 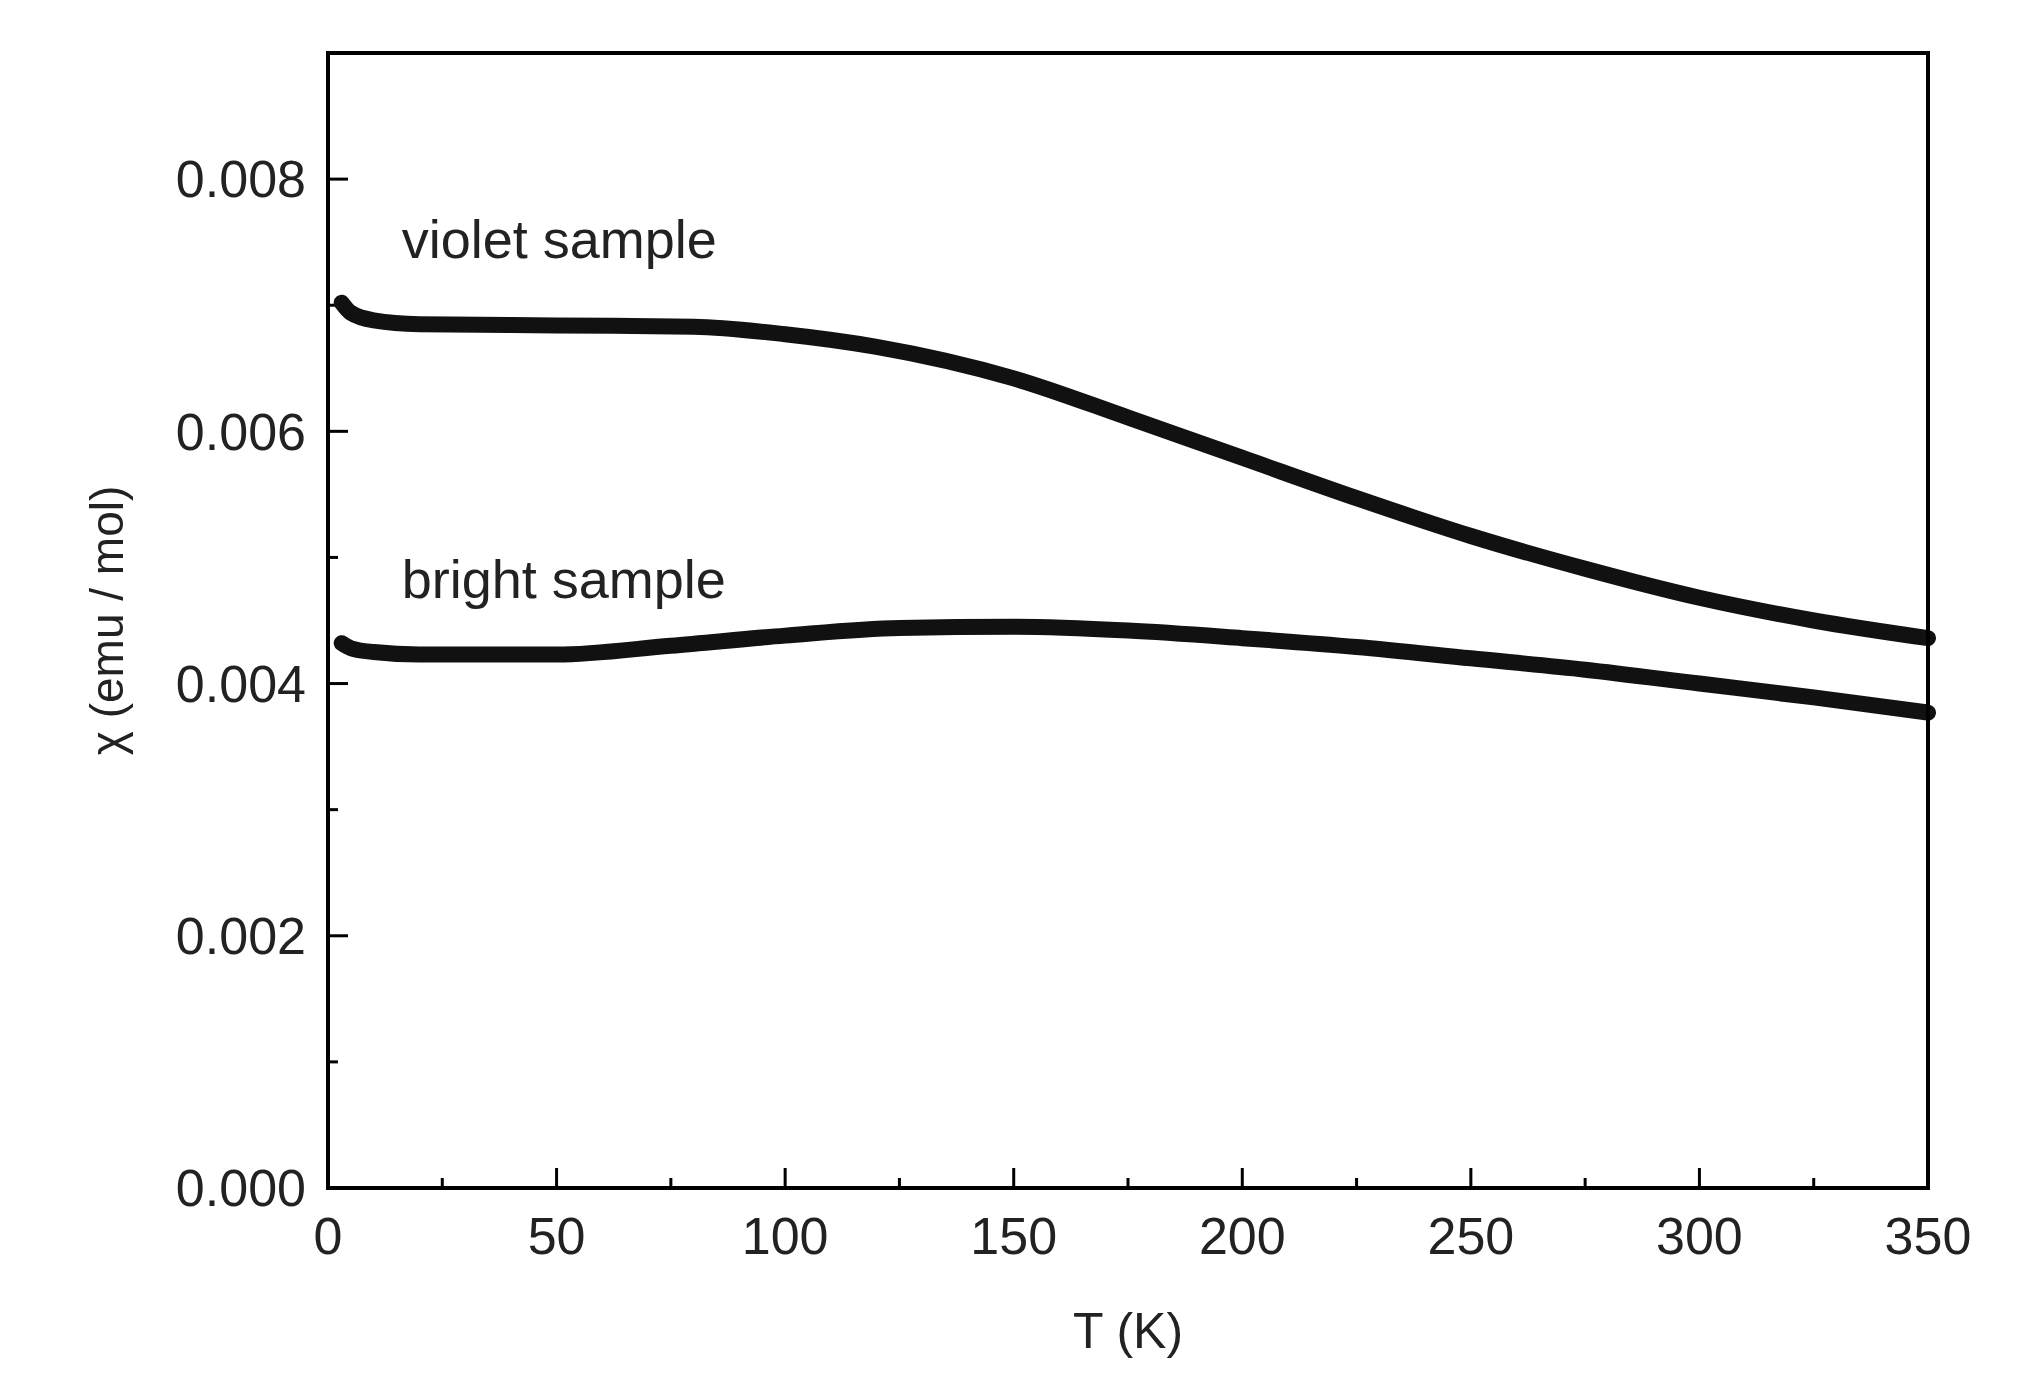 I want to click on x-tick-label: 50, so click(x=556, y=1236).